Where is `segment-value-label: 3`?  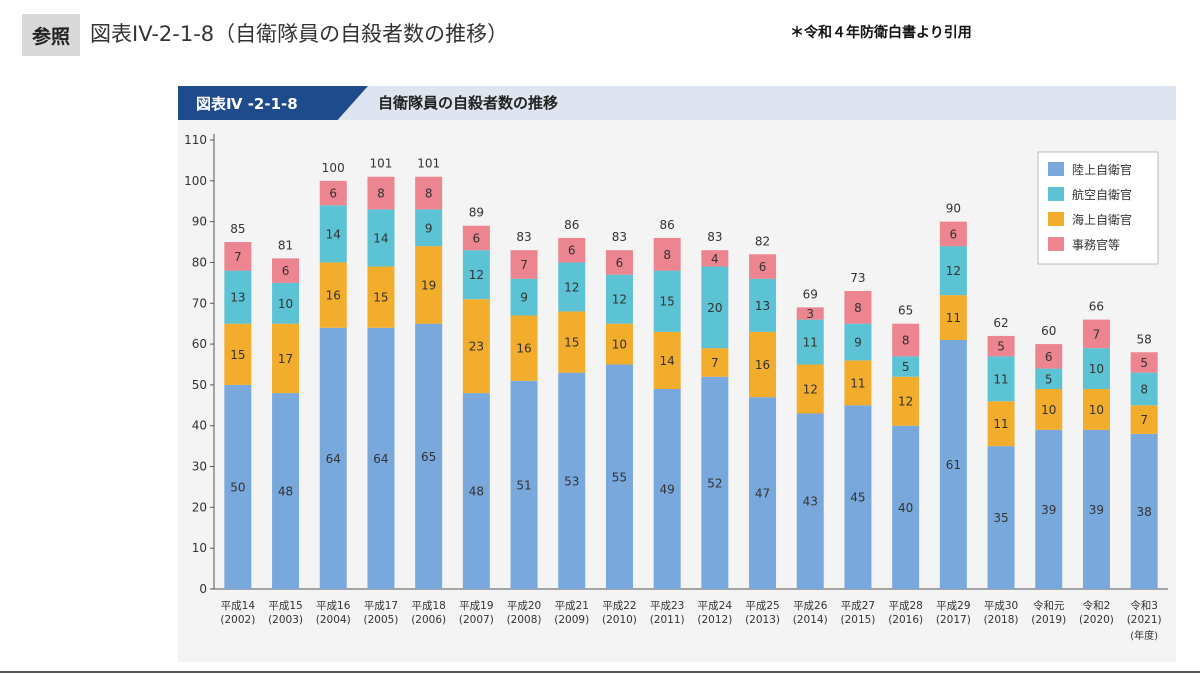
segment-value-label: 3 is located at coordinates (810, 314).